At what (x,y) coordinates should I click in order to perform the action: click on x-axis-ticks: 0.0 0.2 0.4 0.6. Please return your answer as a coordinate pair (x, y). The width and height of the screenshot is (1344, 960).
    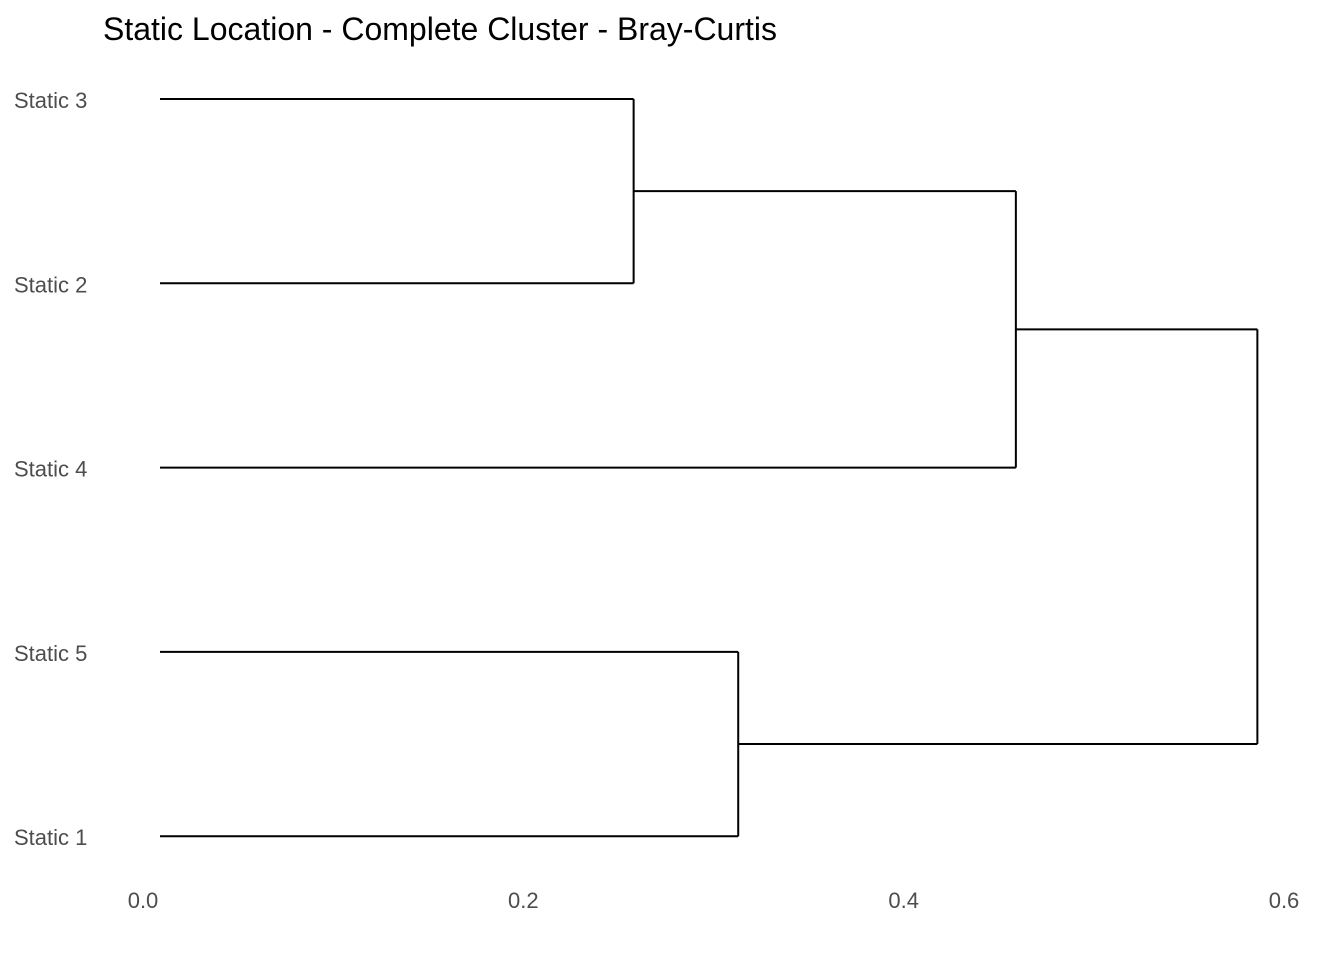
    Looking at the image, I should click on (714, 900).